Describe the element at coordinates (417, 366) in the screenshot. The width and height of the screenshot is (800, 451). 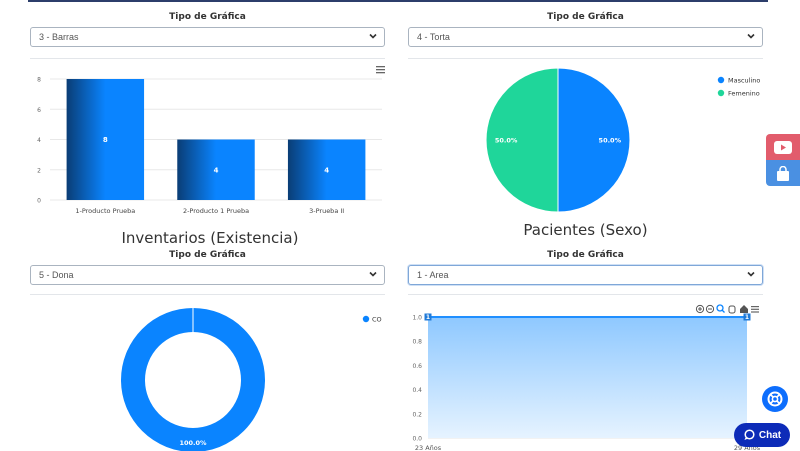
I see `y-tick-label: 0.6` at that location.